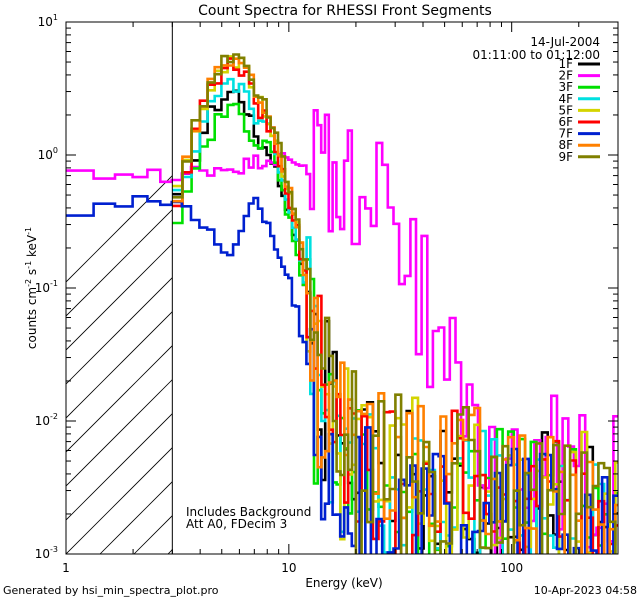 The image size is (640, 600). I want to click on y-tick-label: 10⁻³, so click(46, 553).